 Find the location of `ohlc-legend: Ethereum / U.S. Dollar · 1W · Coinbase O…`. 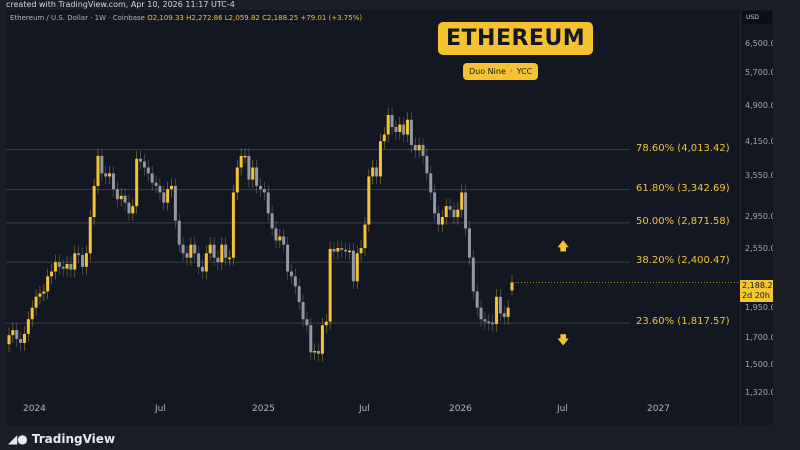

ohlc-legend: Ethereum / U.S. Dollar · 1W · Coinbase O… is located at coordinates (186, 18).